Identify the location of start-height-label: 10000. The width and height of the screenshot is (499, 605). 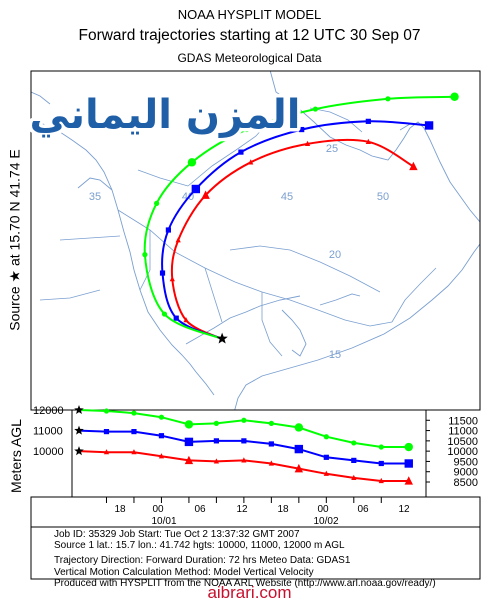
(48, 452).